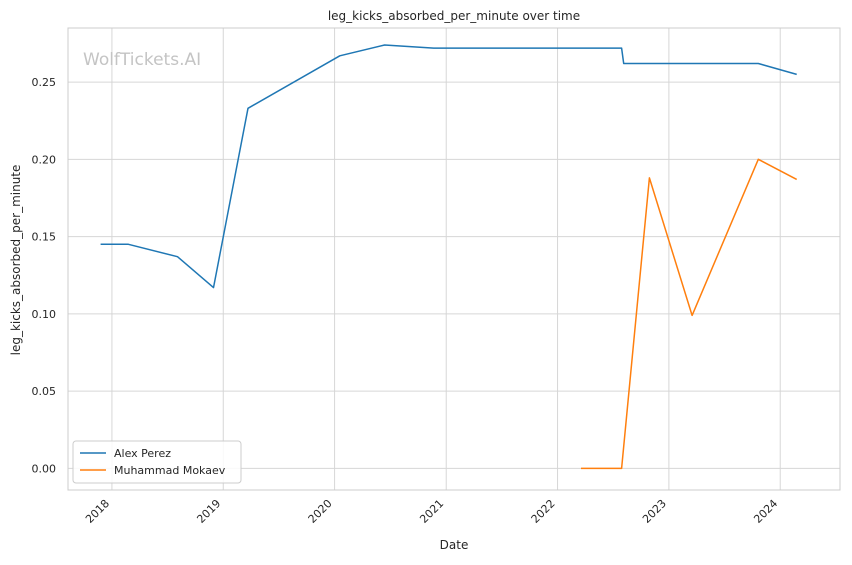 This screenshot has width=852, height=565. What do you see at coordinates (454, 16) in the screenshot?
I see `chart-title: leg_kicks_absorbed_per_minute over time` at bounding box center [454, 16].